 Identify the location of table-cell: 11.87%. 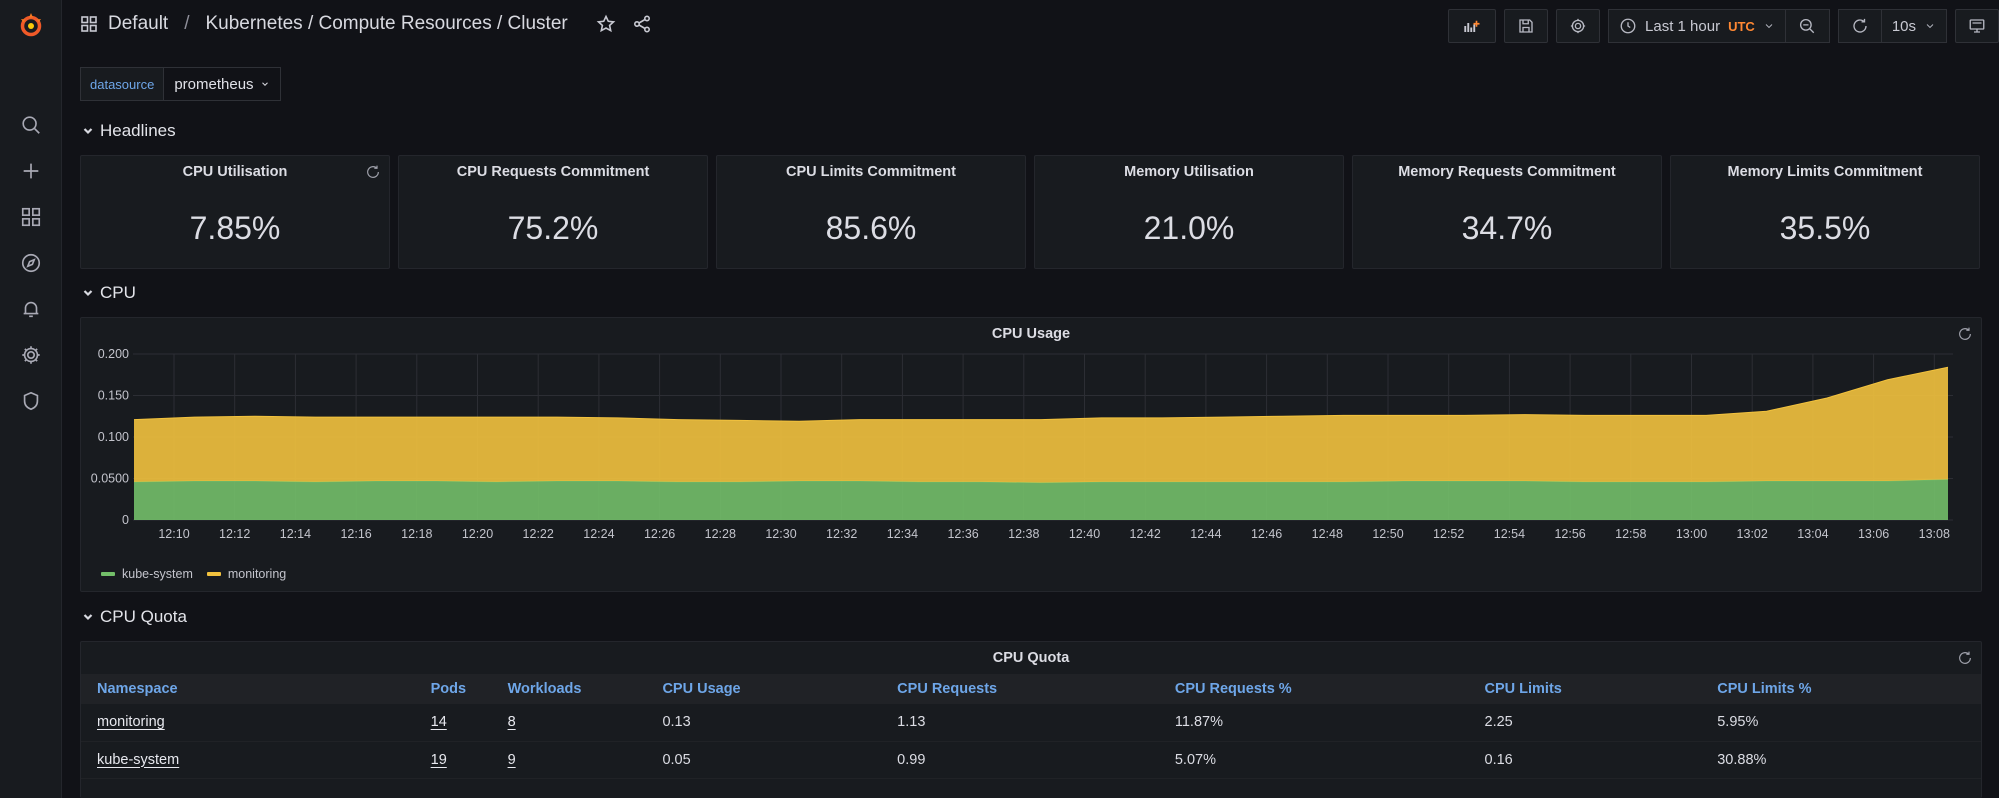
(1329, 723).